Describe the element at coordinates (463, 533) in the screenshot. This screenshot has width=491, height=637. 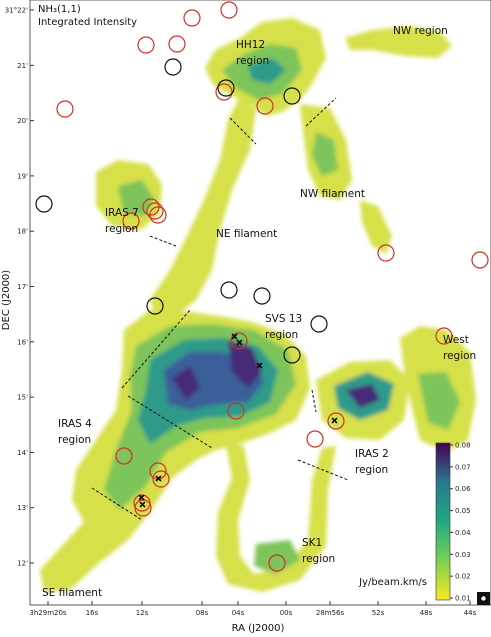
I see `colorbar-tick-label: 0.04` at that location.